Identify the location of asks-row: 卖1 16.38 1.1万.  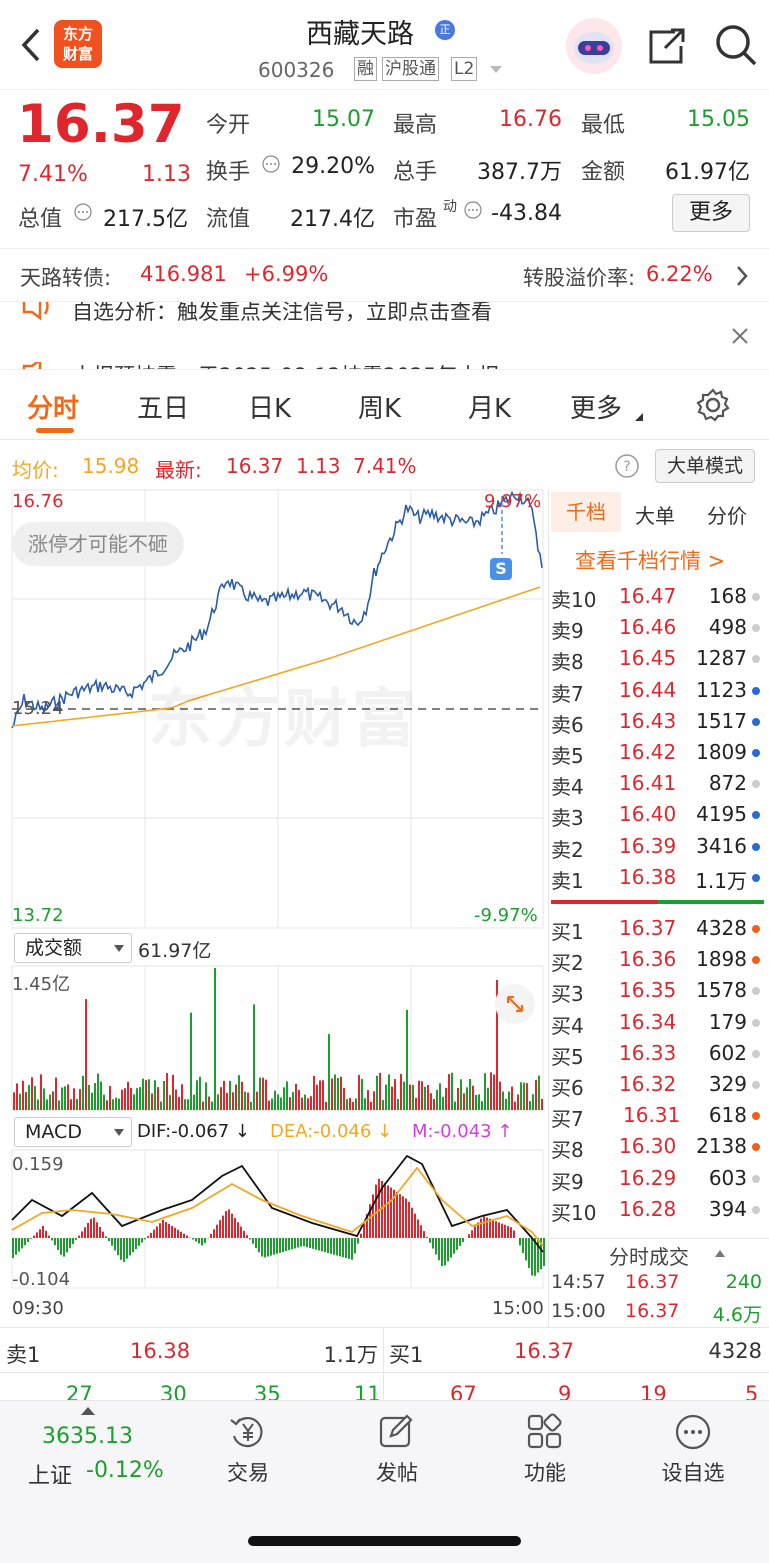
(659, 878).